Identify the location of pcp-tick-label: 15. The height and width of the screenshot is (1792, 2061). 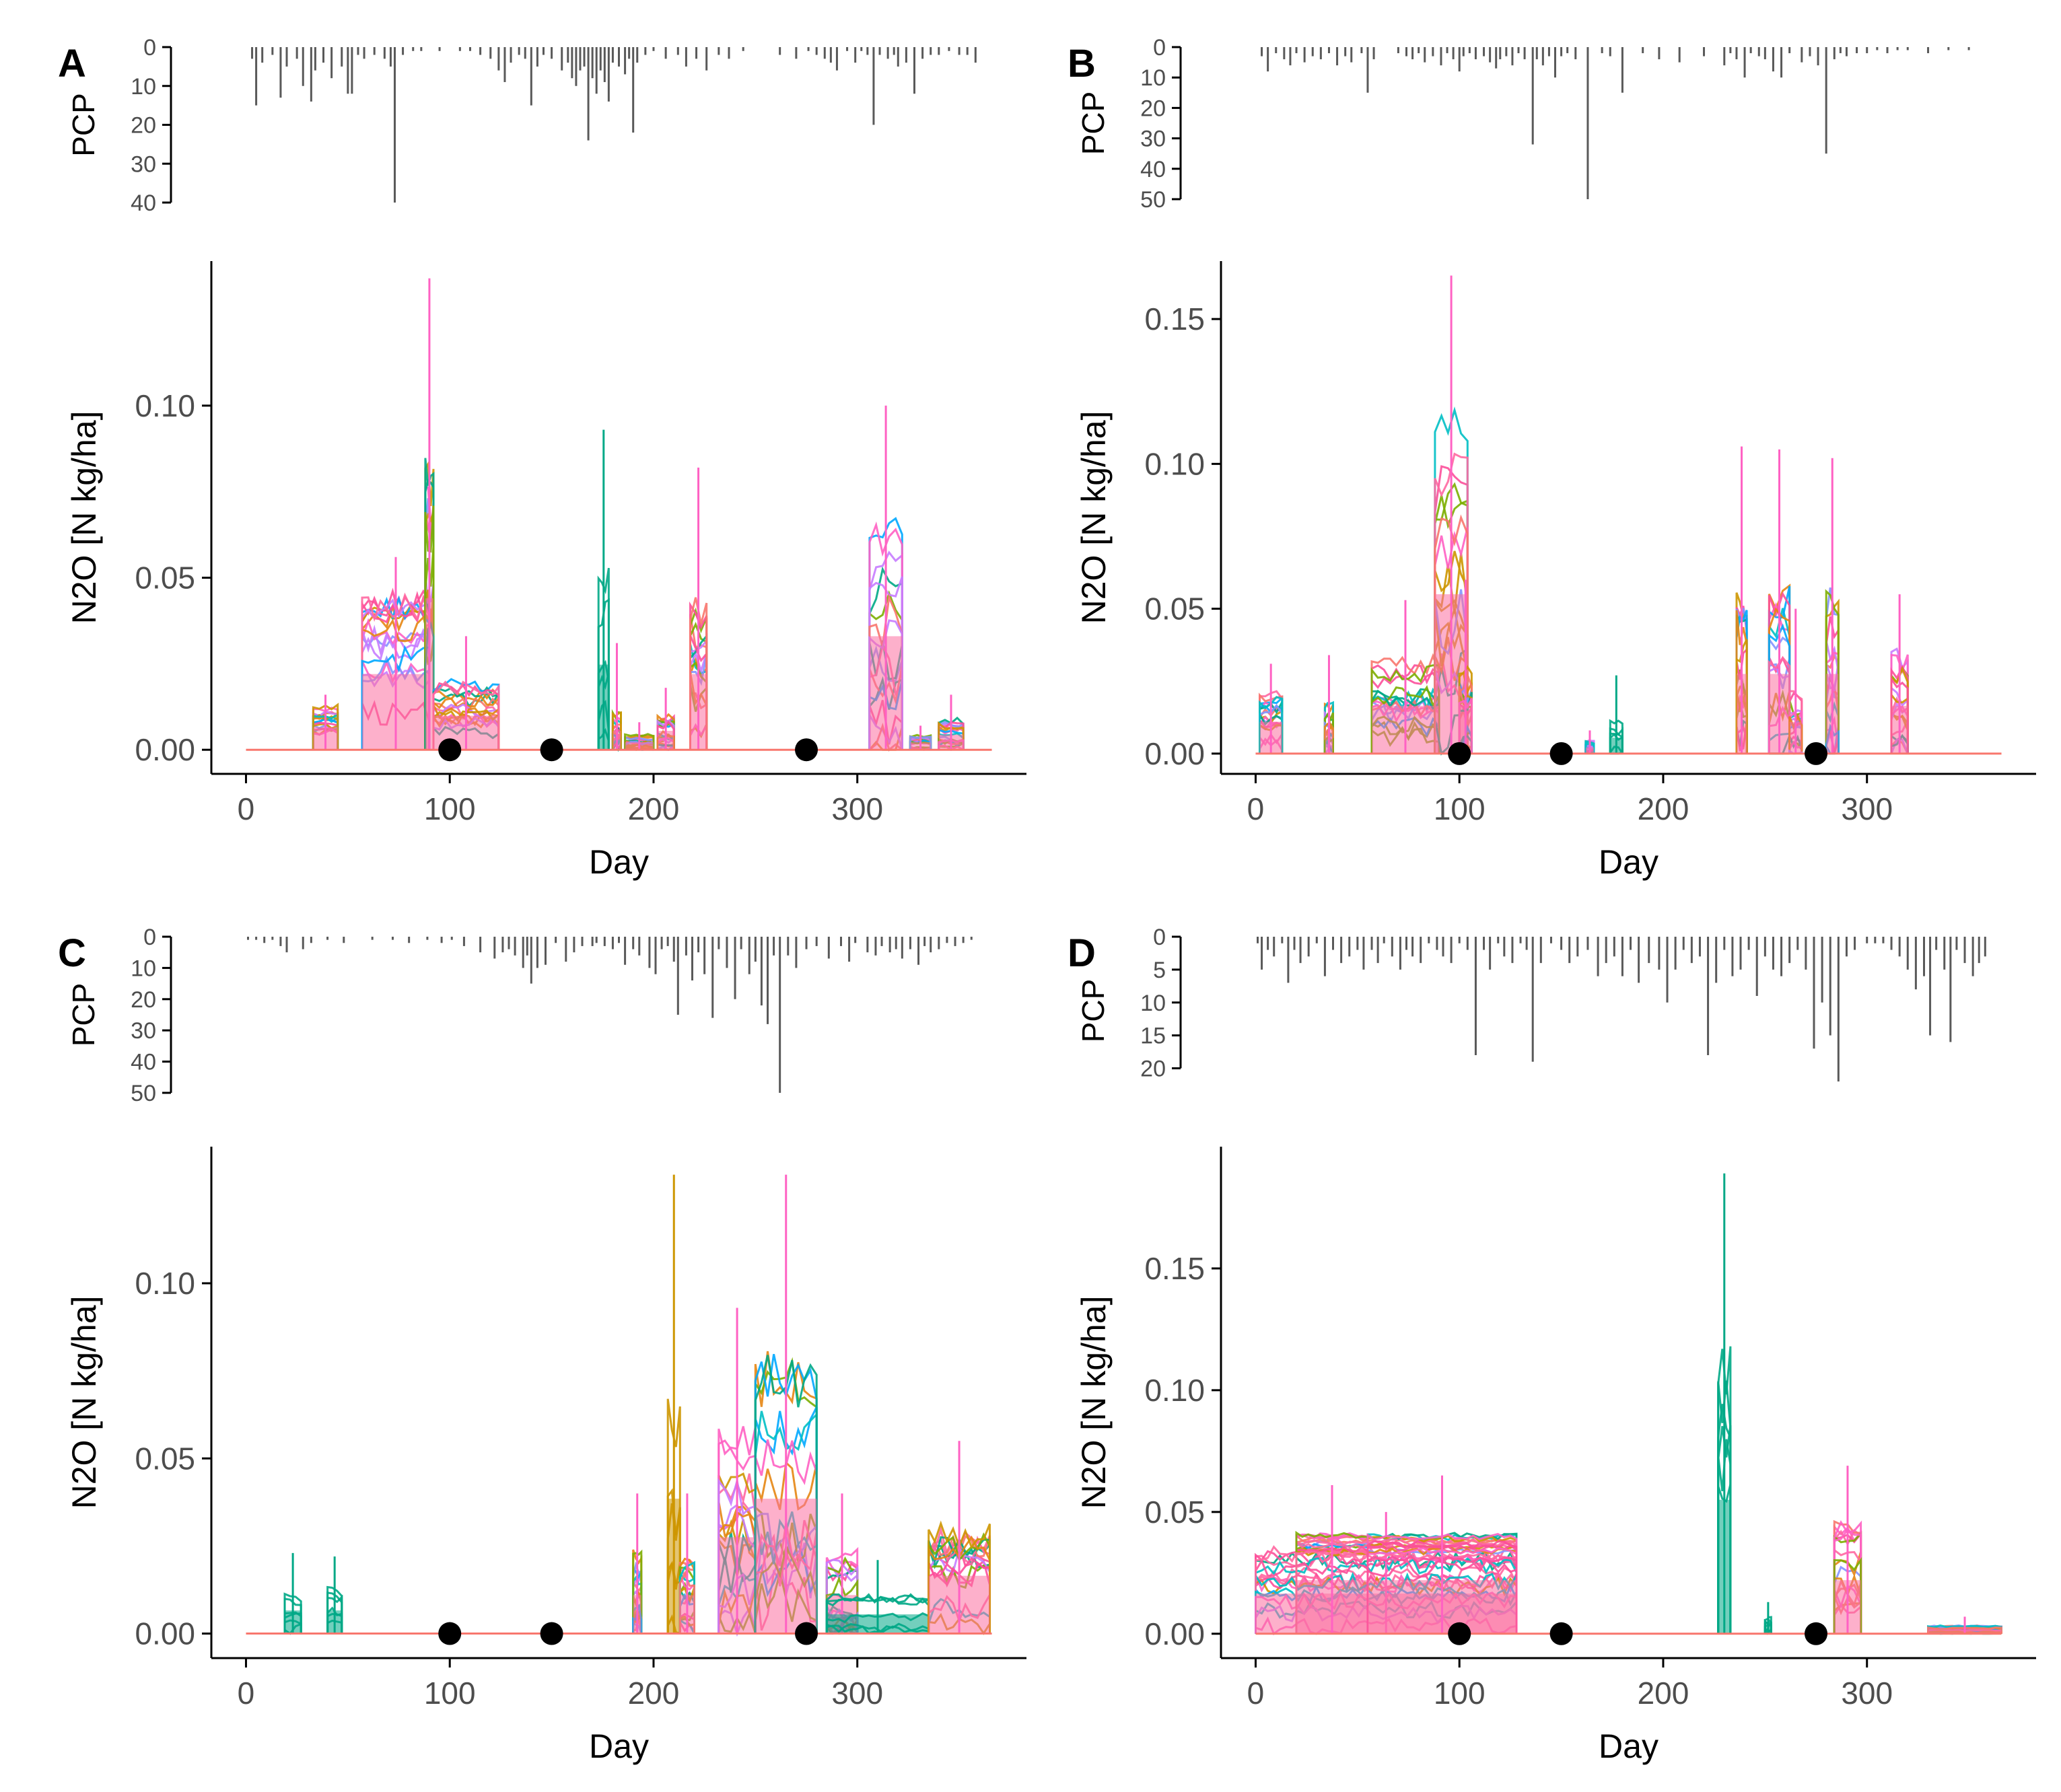
(1153, 1036).